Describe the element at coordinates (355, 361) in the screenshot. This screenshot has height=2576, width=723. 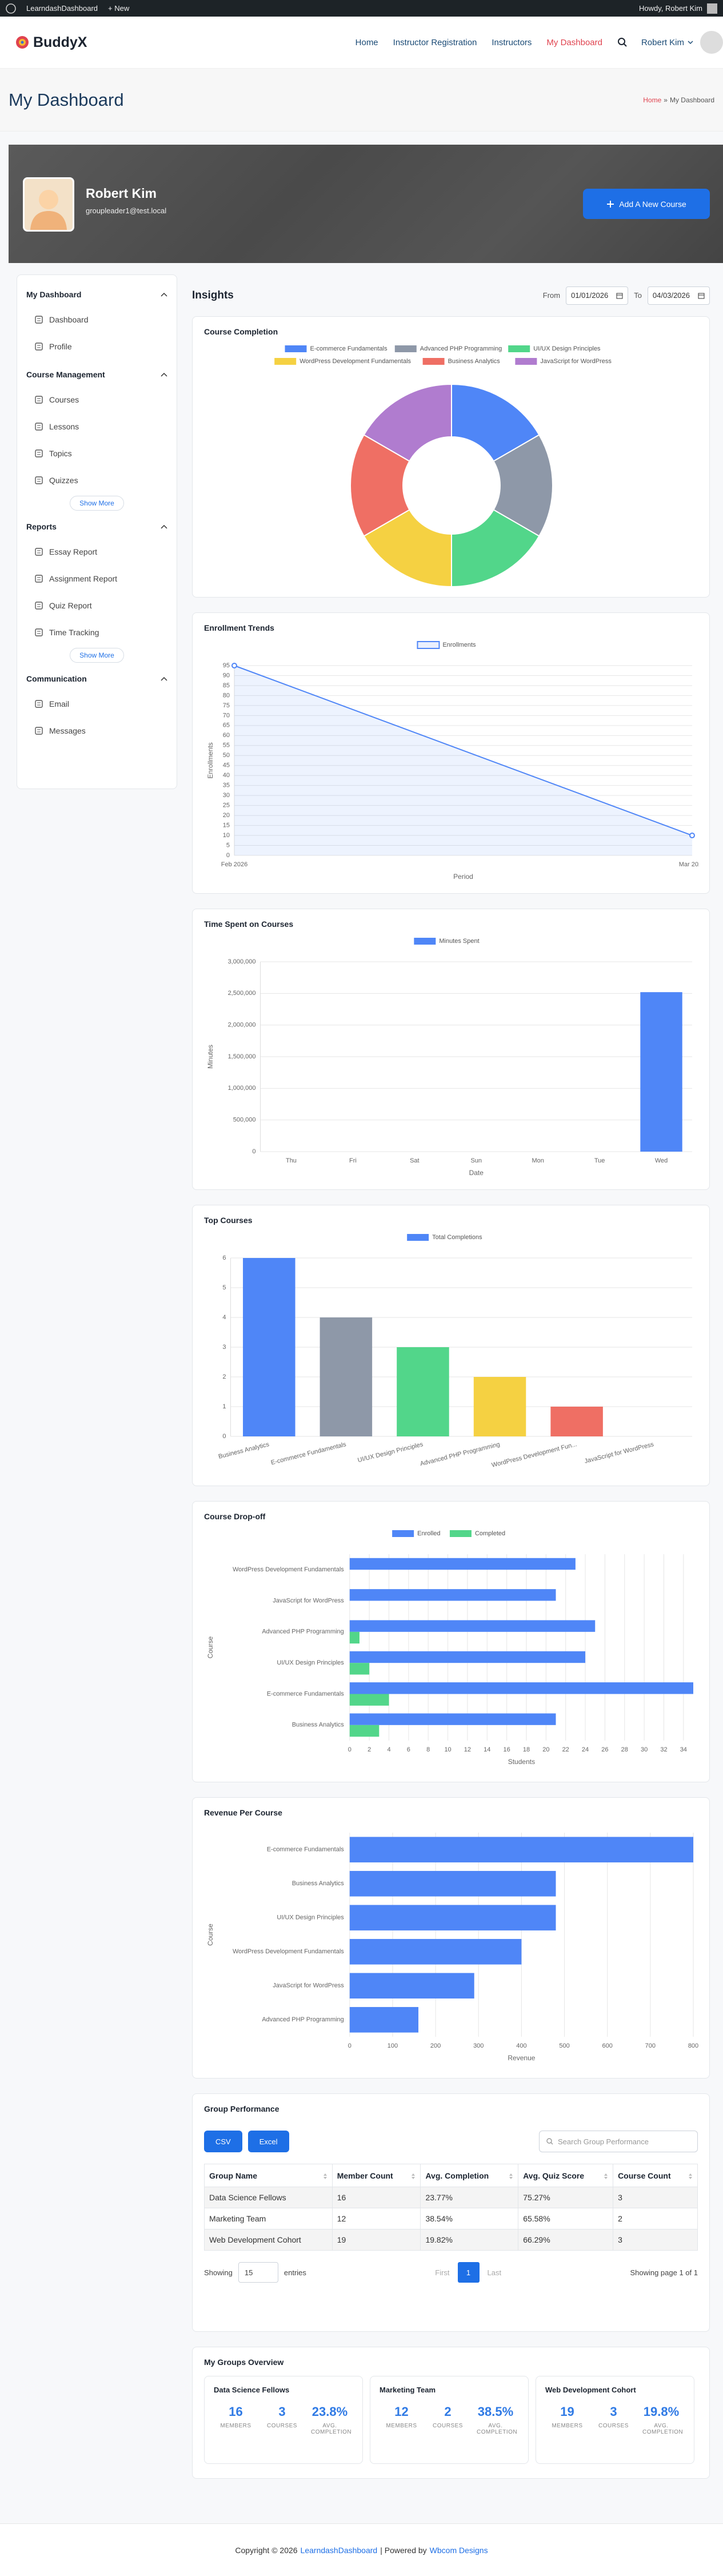
I see `legend-label: WordPress Development Fundamentals` at that location.